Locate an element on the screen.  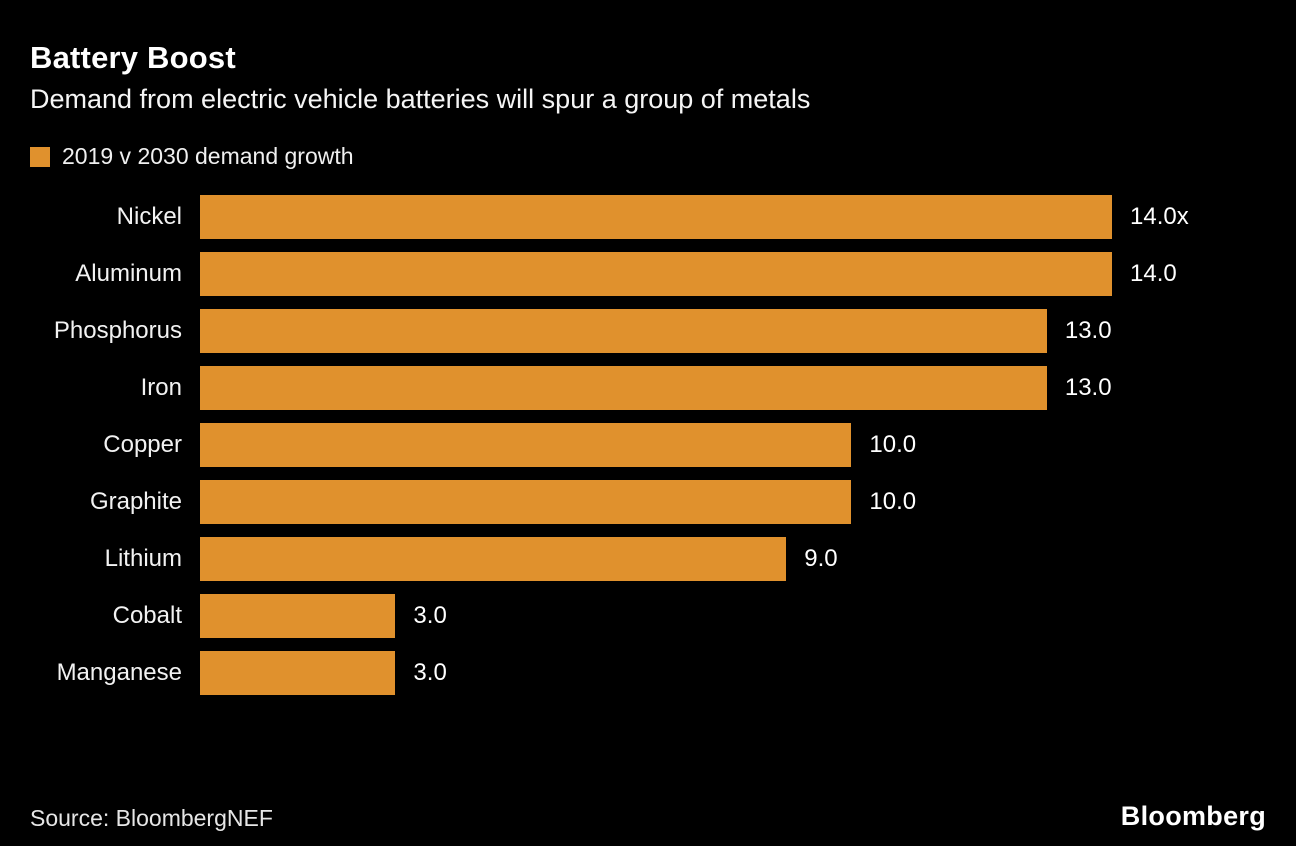
bar-row: Iron 13.0 is located at coordinates (648, 387).